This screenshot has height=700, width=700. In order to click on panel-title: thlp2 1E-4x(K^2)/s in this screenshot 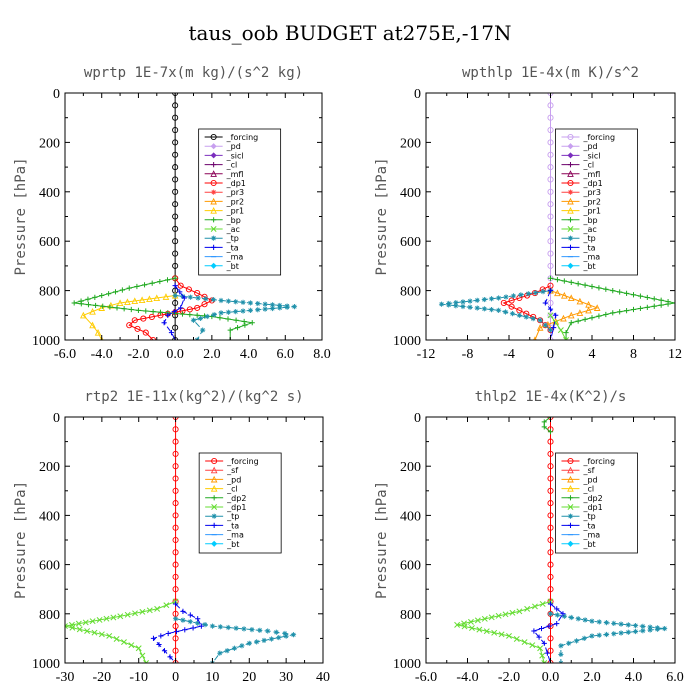, I will do `click(551, 397)`.